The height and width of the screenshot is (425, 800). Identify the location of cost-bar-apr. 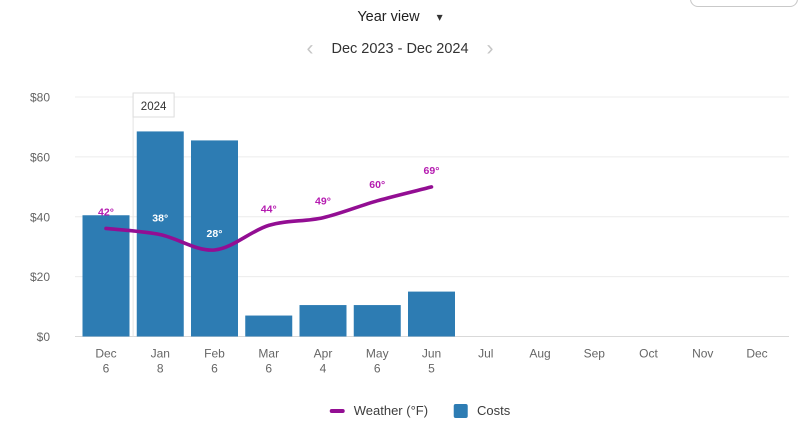
(323, 321).